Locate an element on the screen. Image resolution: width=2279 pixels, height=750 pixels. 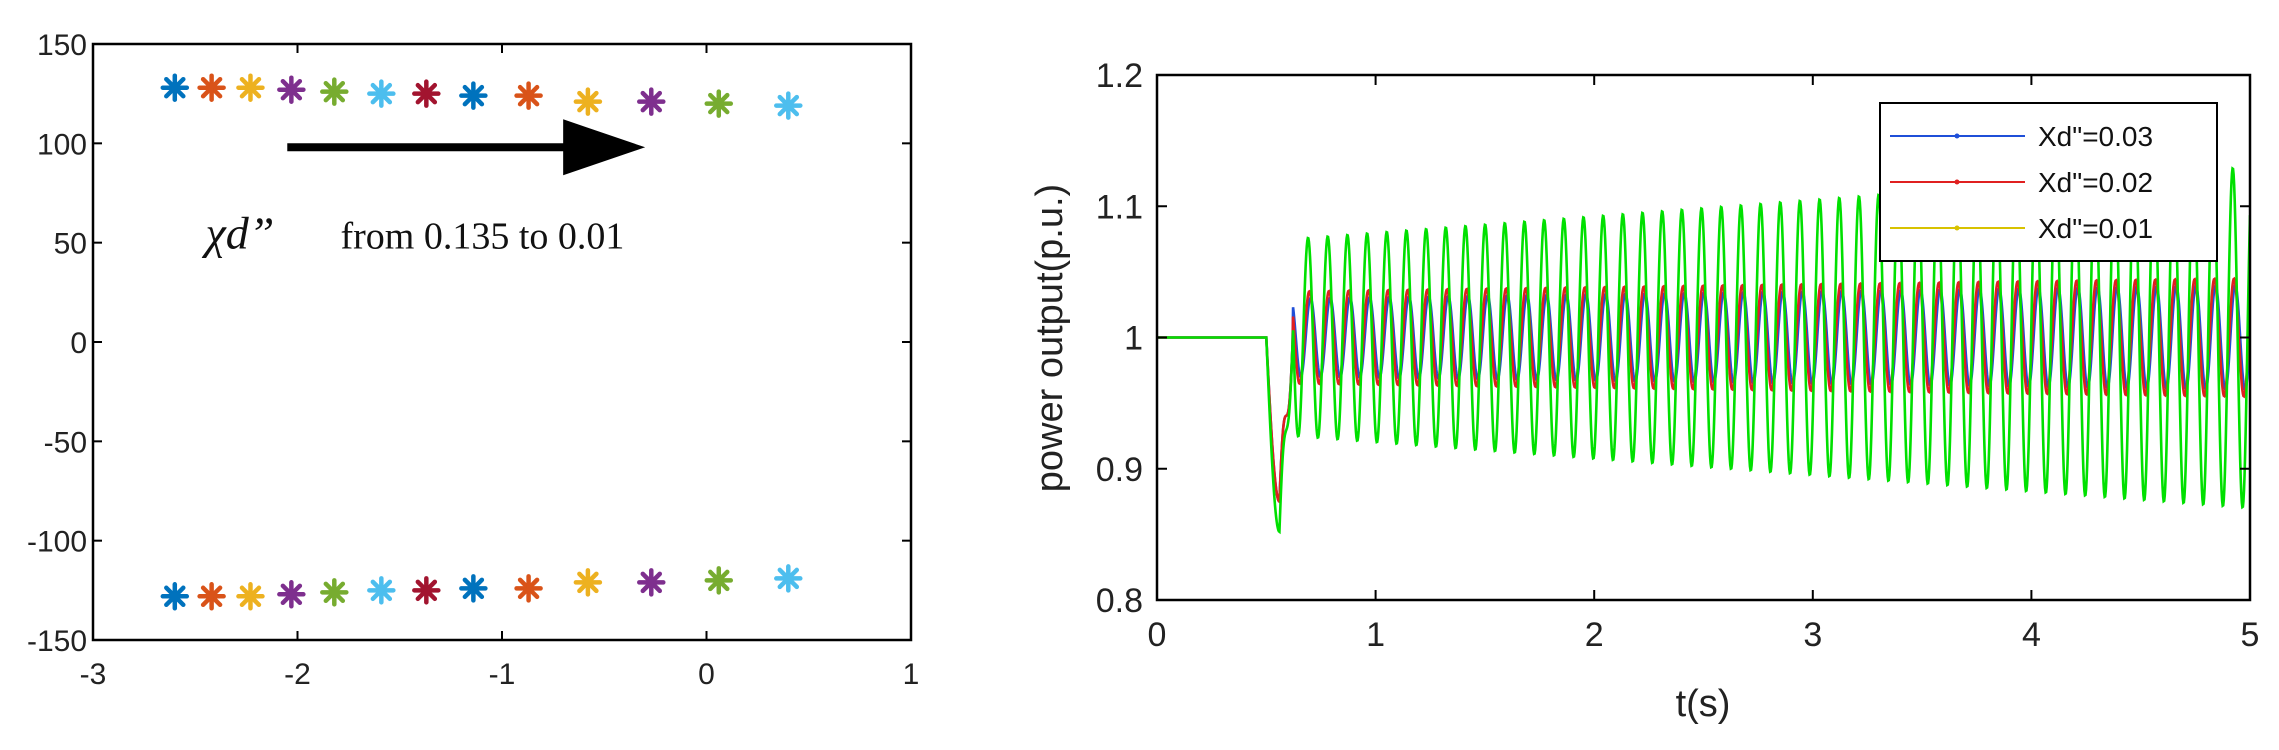
legend-label: Xd"=0.03 is located at coordinates (2095, 136).